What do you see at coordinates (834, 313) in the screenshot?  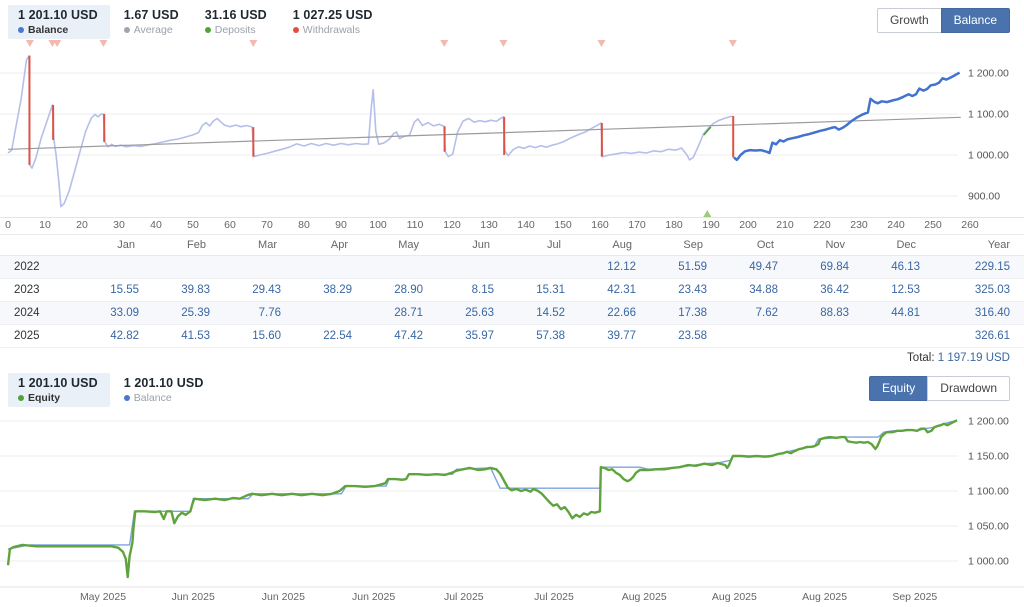 I see `monthly-value: 88.83` at bounding box center [834, 313].